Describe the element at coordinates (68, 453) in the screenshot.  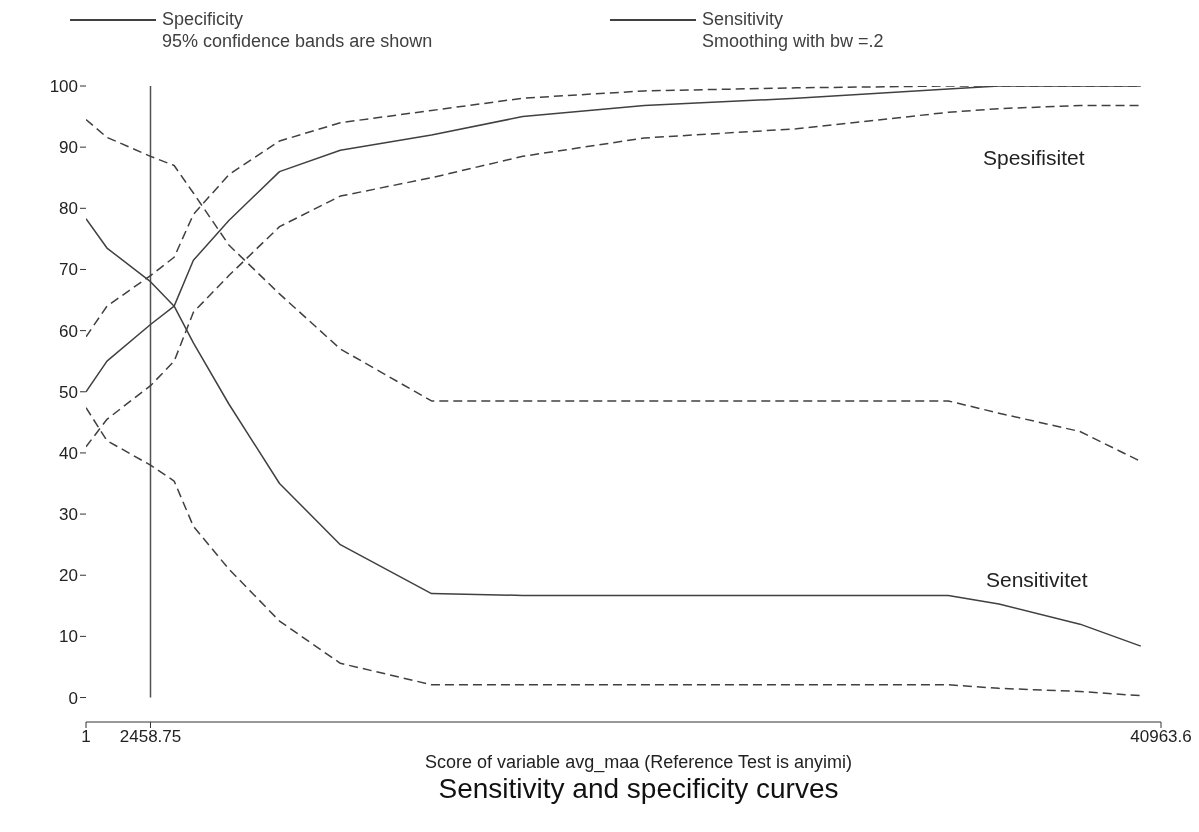
I see `y-tick-label: 40` at that location.